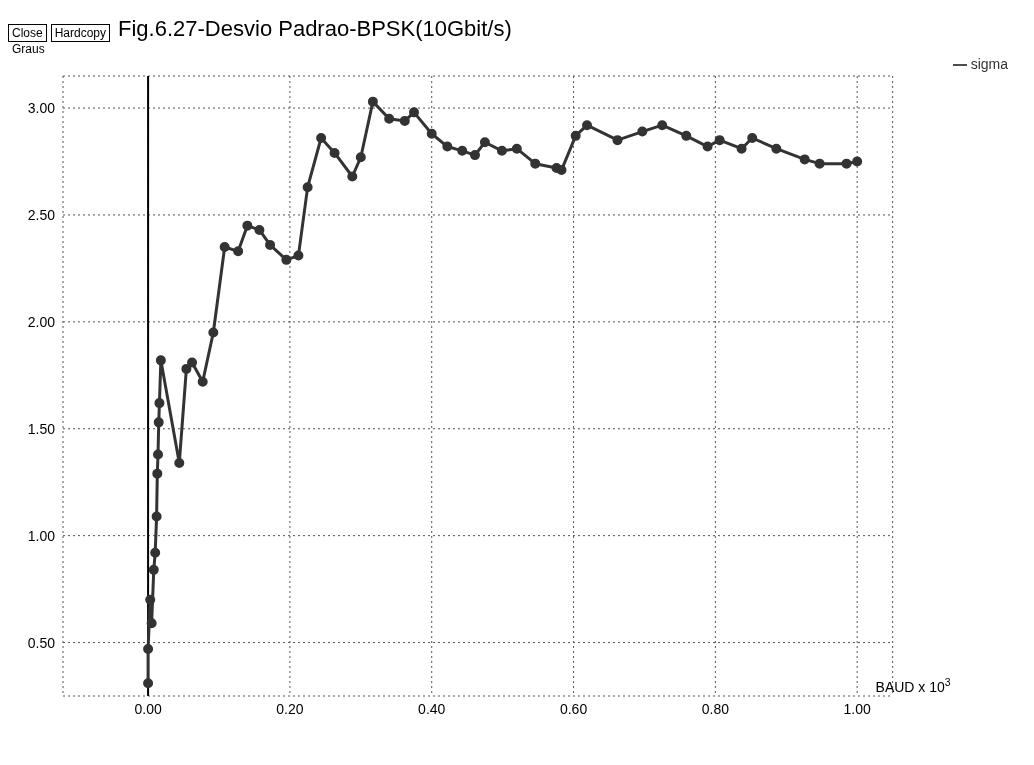 The width and height of the screenshot is (1034, 765). I want to click on button: Hardcopy, so click(80, 33).